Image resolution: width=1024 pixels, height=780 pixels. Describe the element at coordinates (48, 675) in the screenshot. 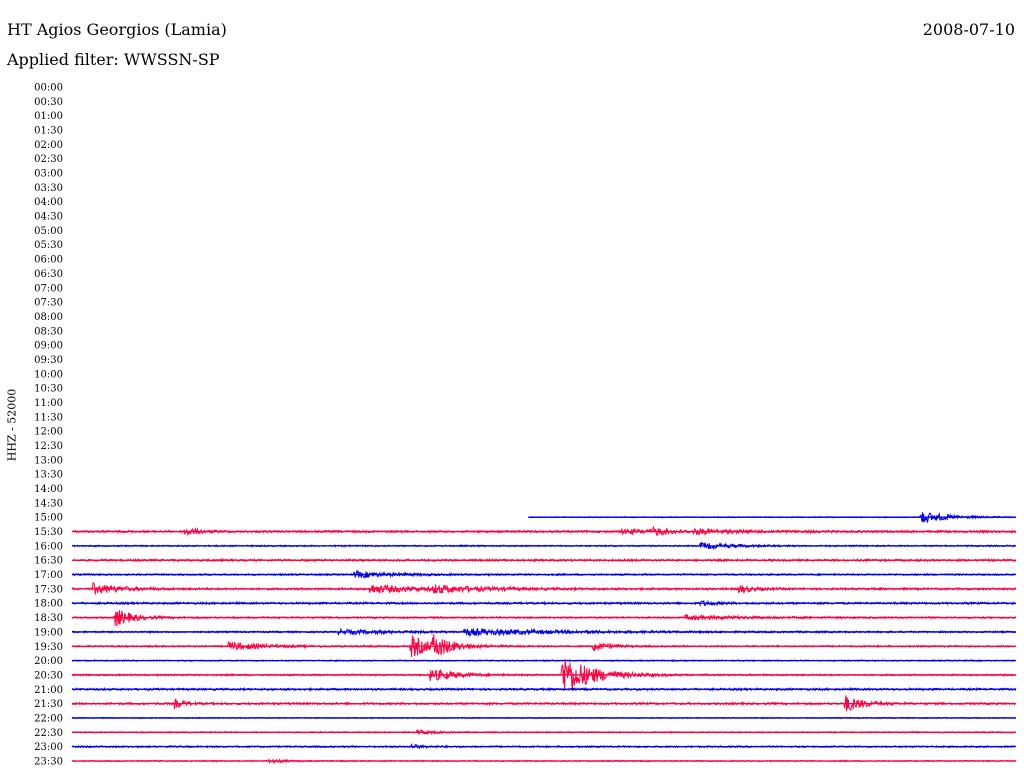

I see `row-label-2030: 20:30` at that location.